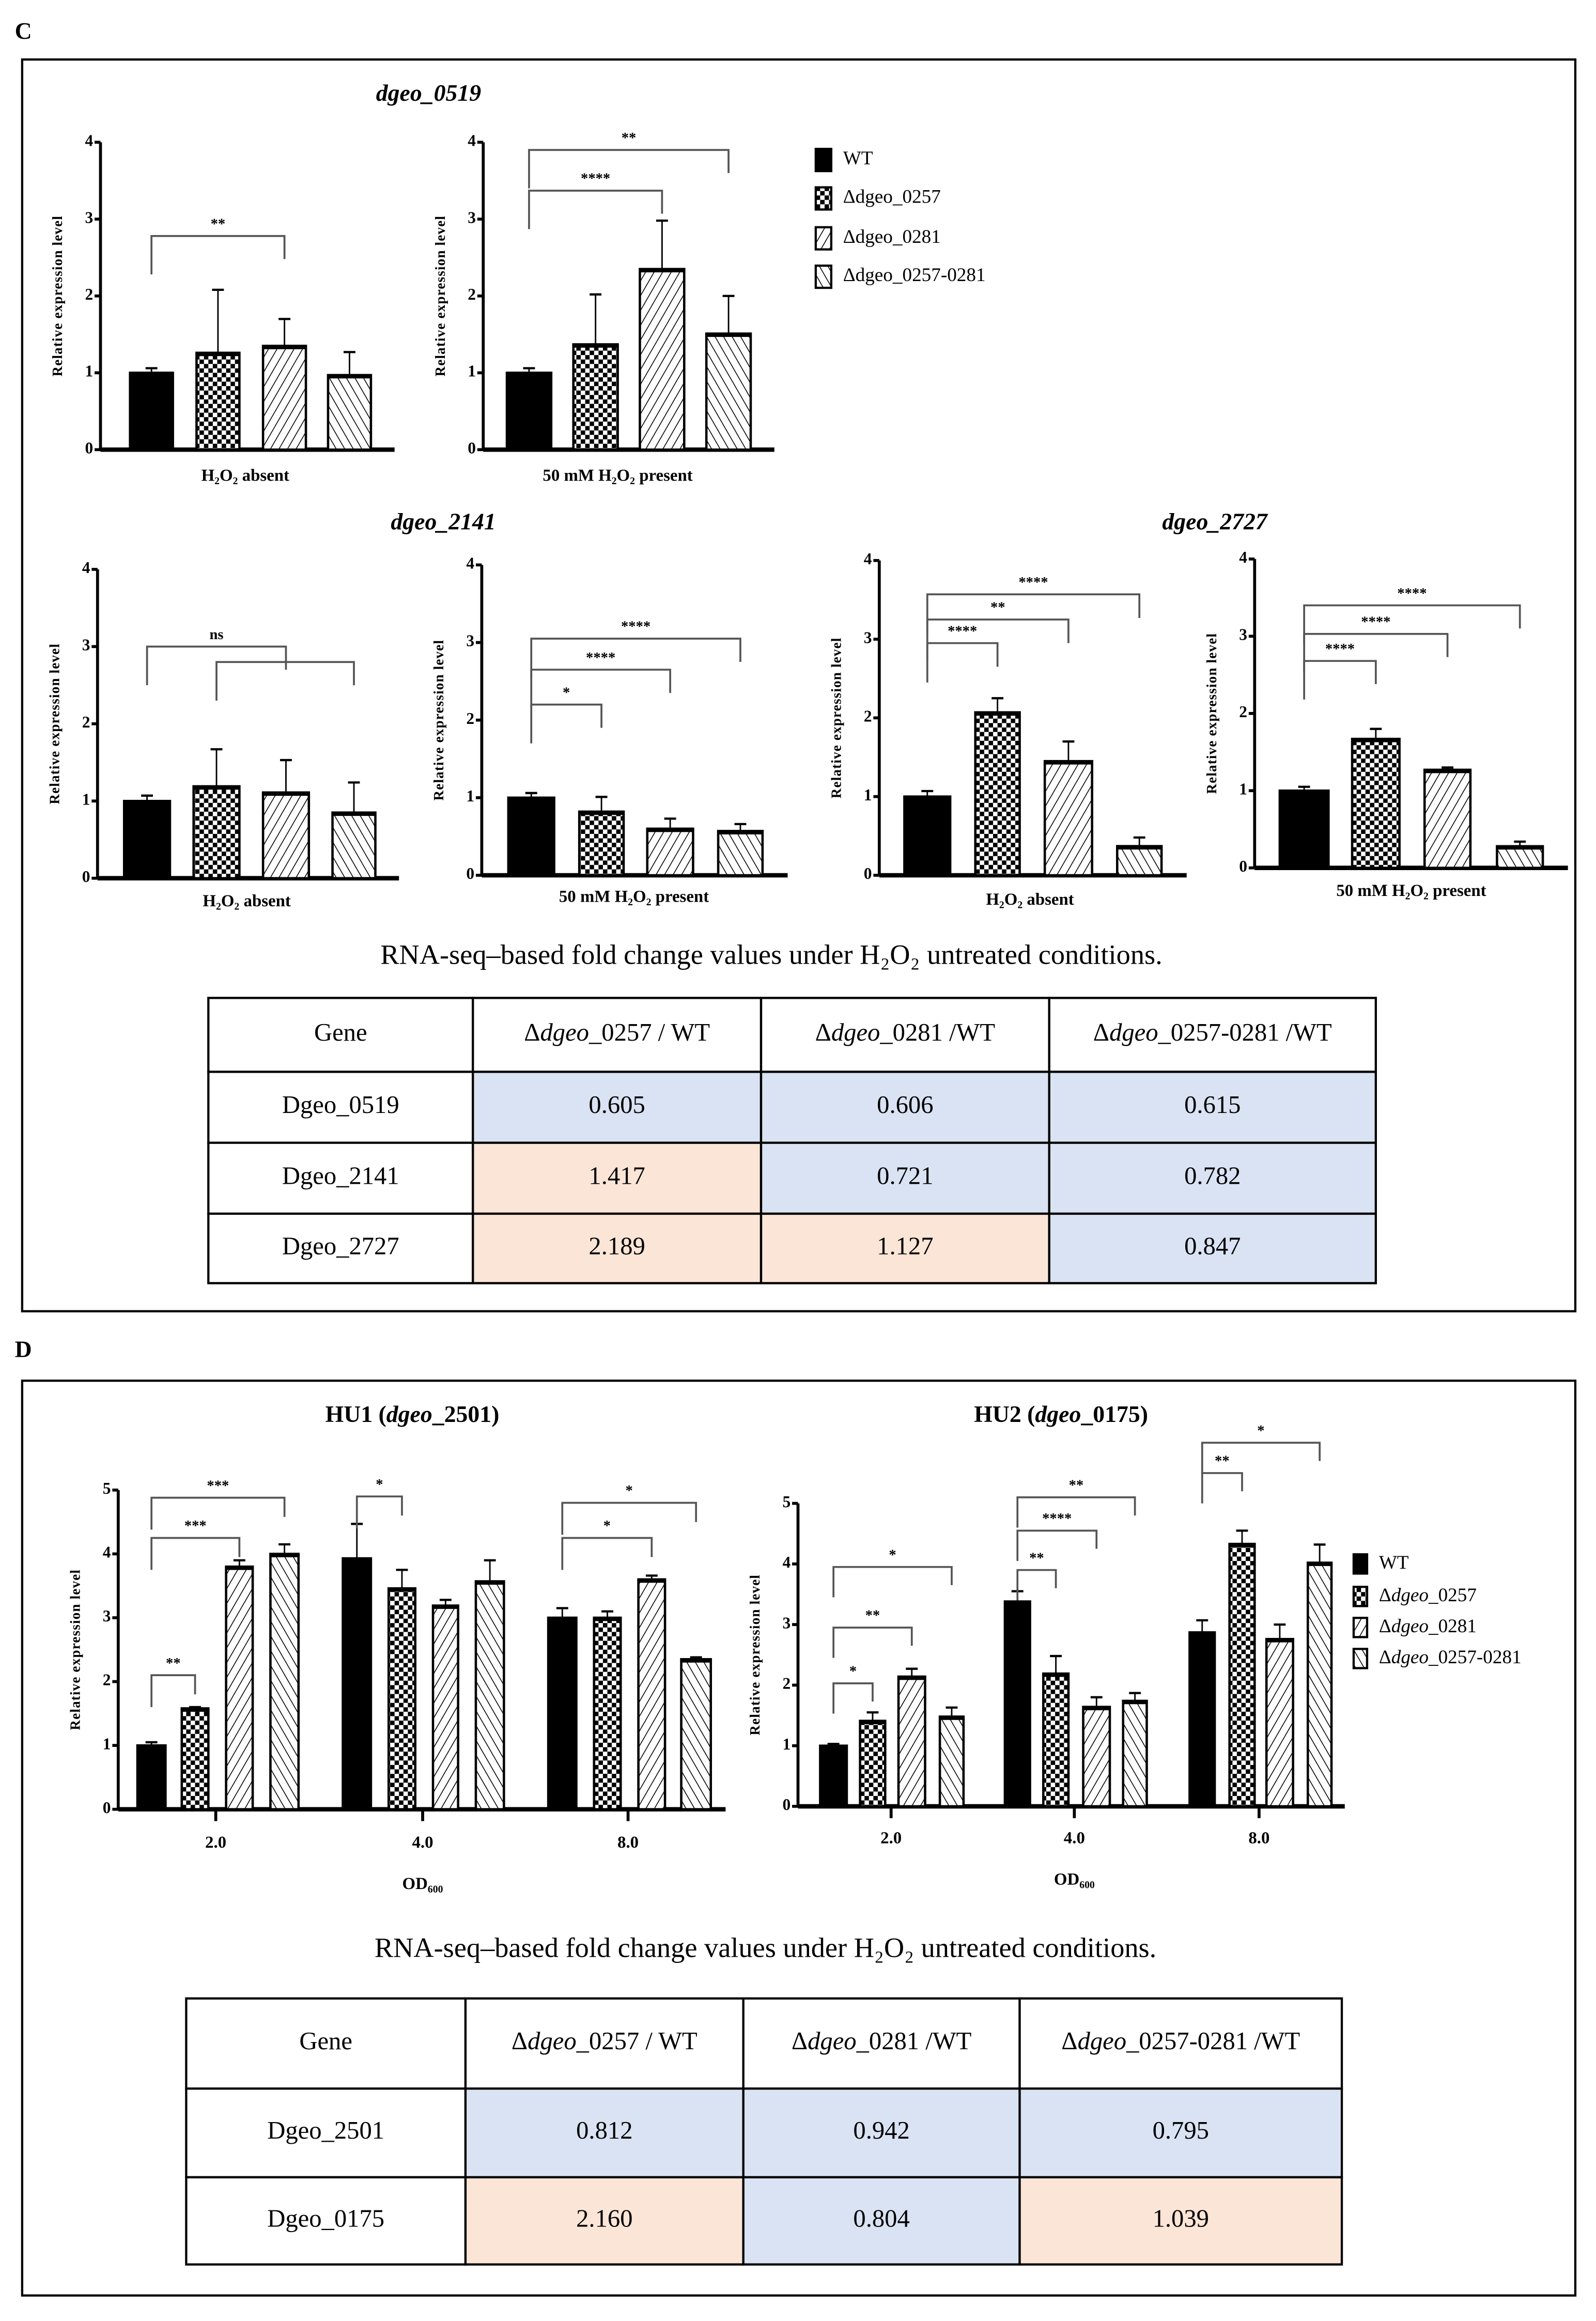 This screenshot has height=2321, width=1596. What do you see at coordinates (1245, 1032) in the screenshot?
I see `header-text: _0257-0281 /WT` at bounding box center [1245, 1032].